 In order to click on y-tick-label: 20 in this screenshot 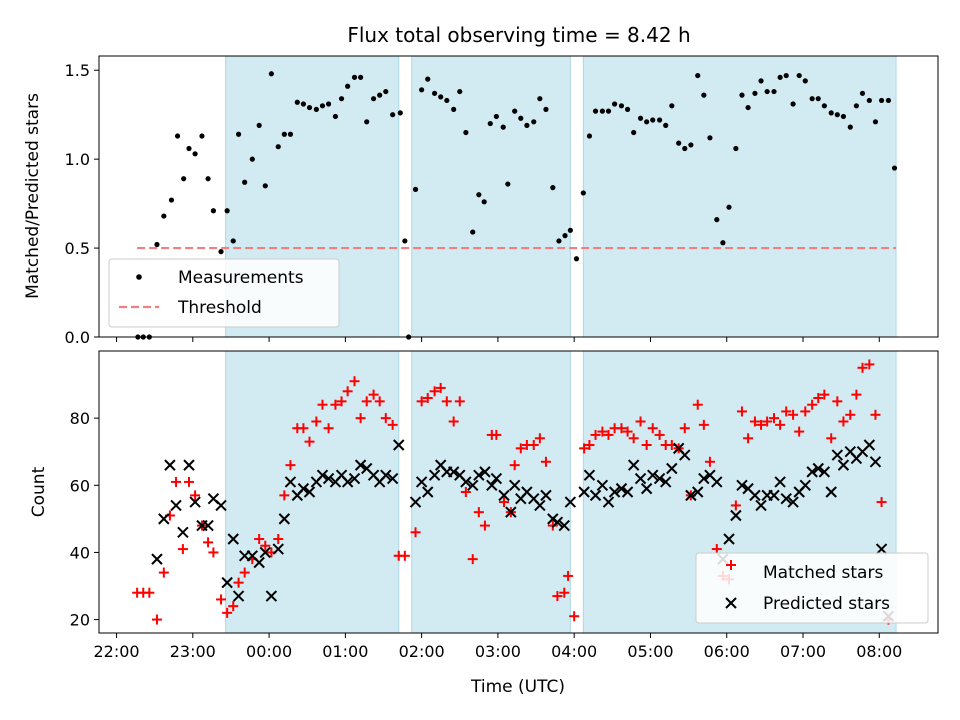, I will do `click(80, 620)`.